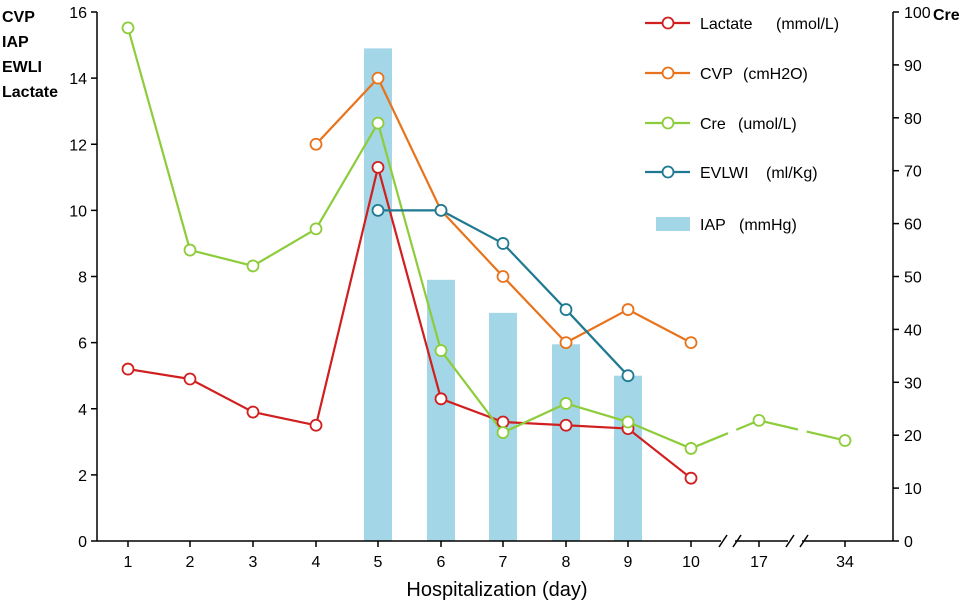 This screenshot has height=604, width=976. What do you see at coordinates (726, 24) in the screenshot?
I see `legend-name-lactate: Lactate` at bounding box center [726, 24].